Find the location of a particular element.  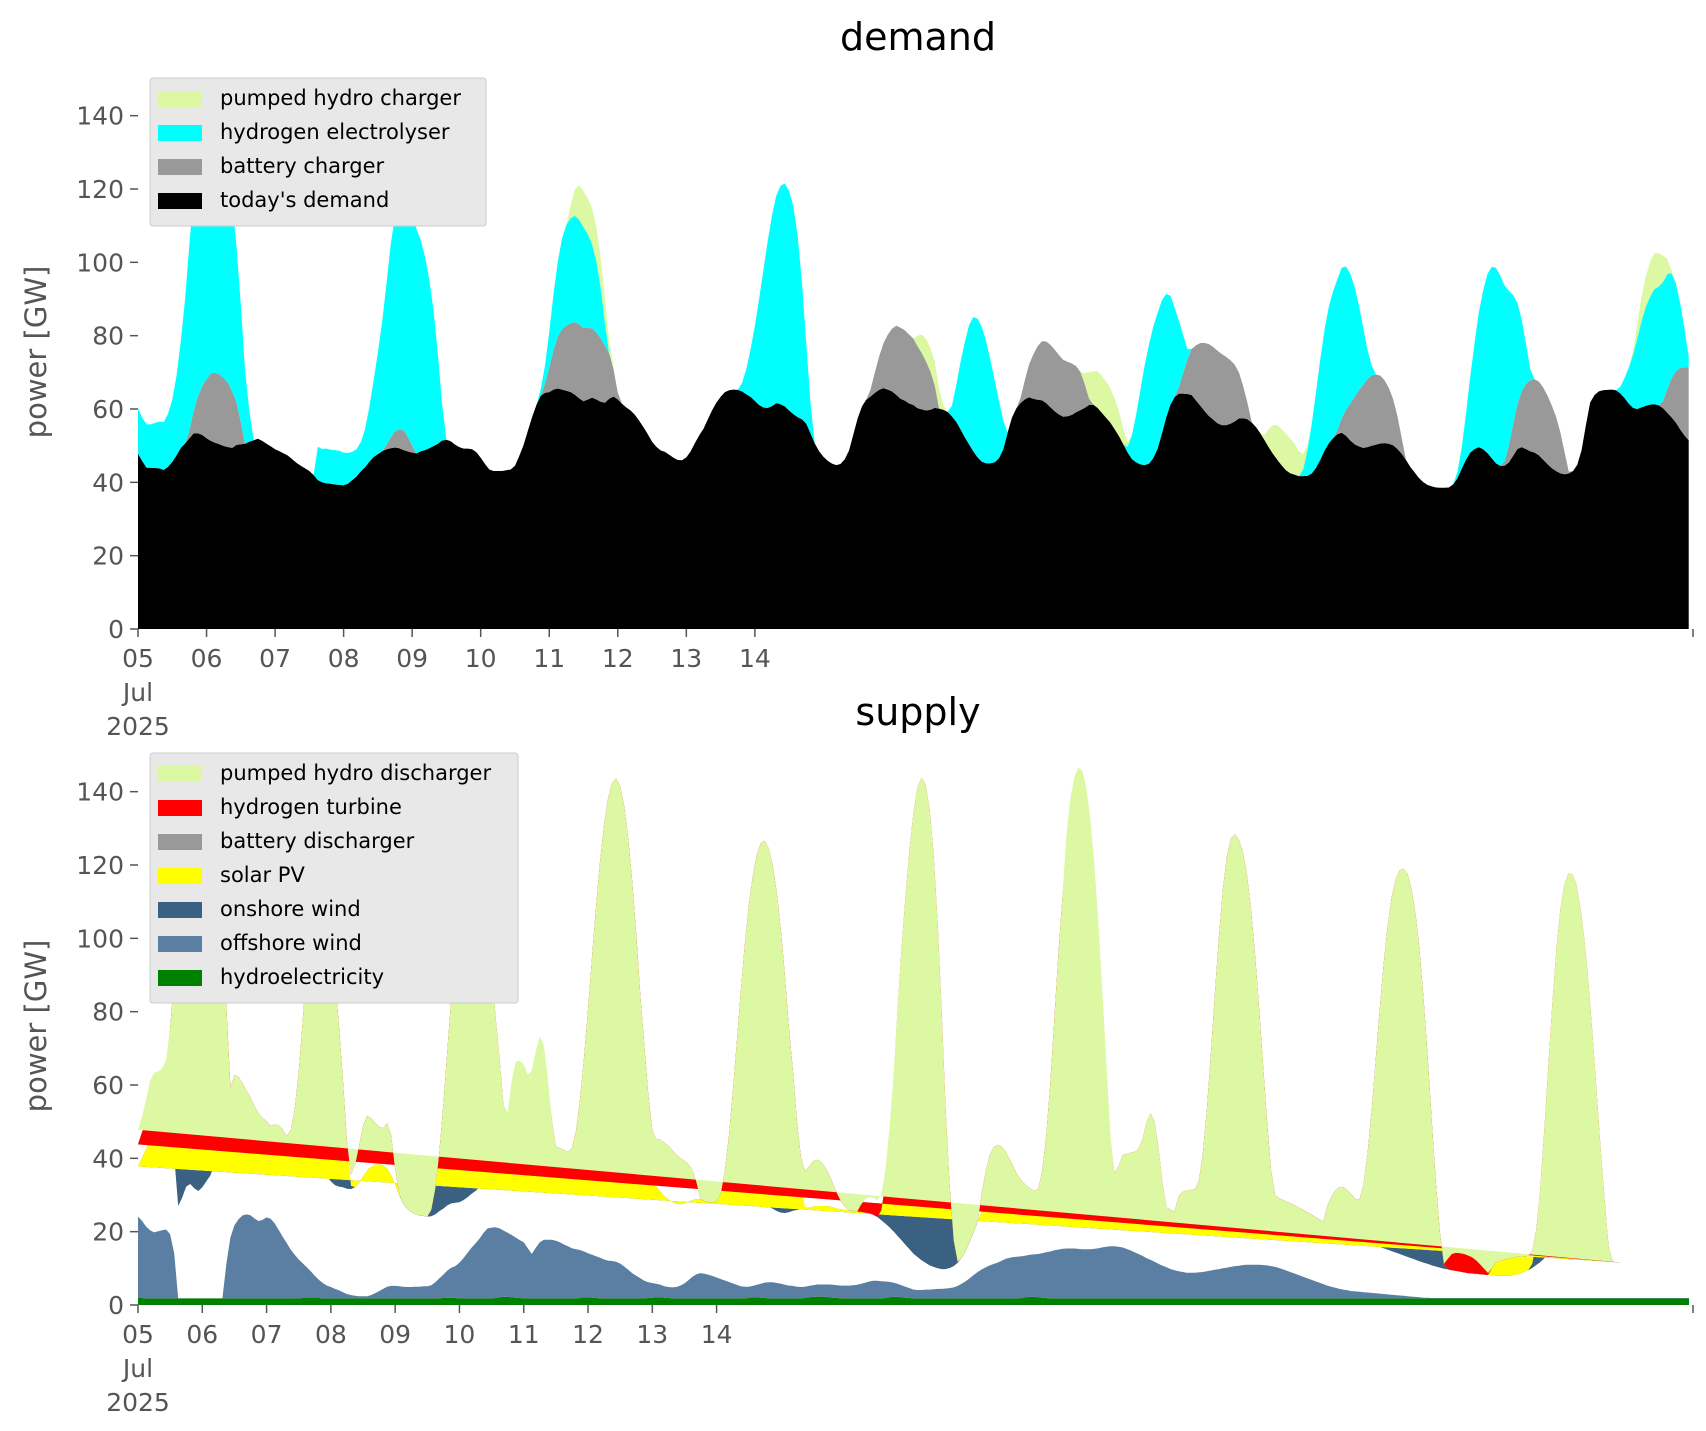

offshore-wind-area is located at coordinates (913, 1256).